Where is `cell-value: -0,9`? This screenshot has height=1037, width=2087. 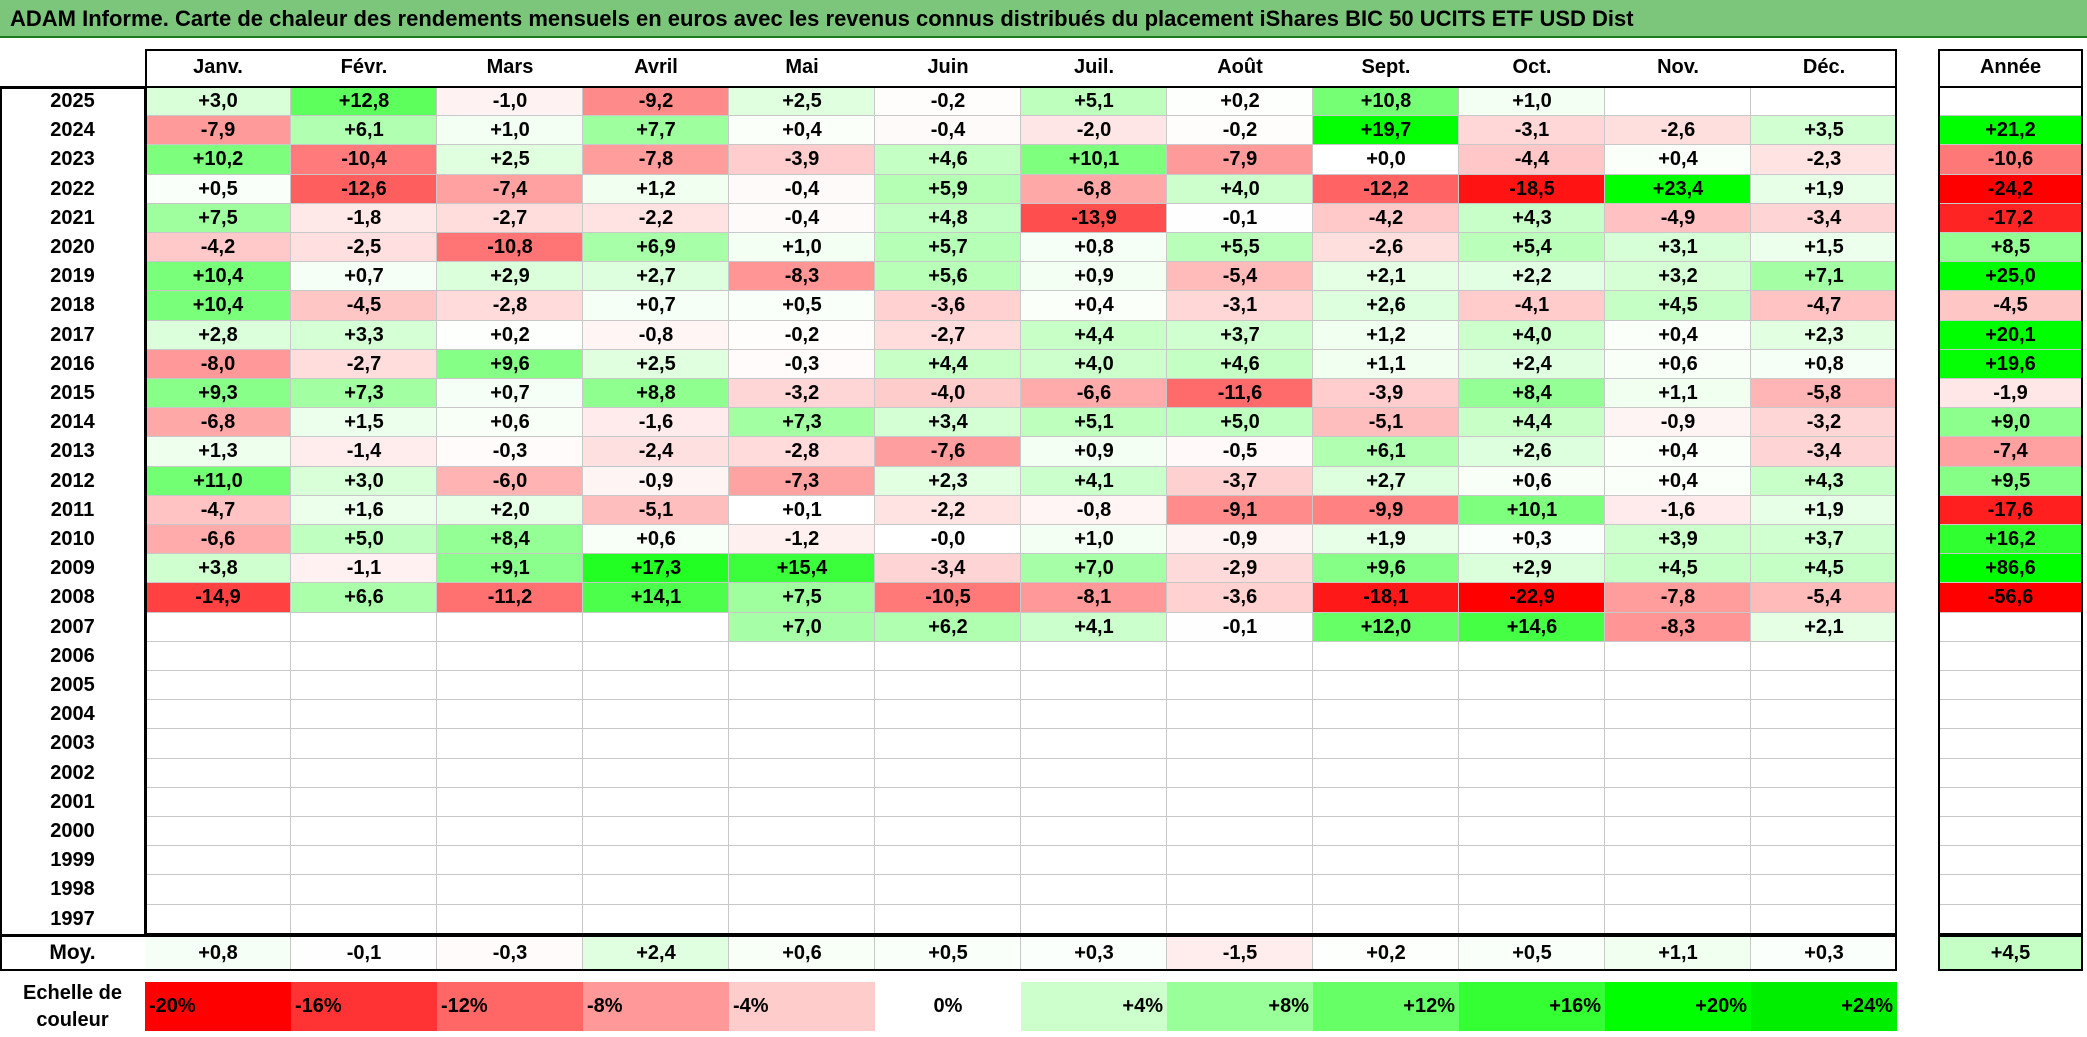 cell-value: -0,9 is located at coordinates (1240, 539).